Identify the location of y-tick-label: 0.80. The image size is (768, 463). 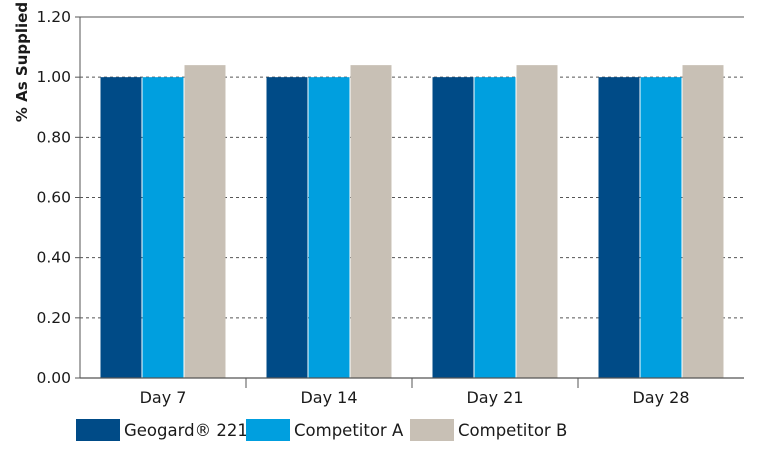
(53, 137).